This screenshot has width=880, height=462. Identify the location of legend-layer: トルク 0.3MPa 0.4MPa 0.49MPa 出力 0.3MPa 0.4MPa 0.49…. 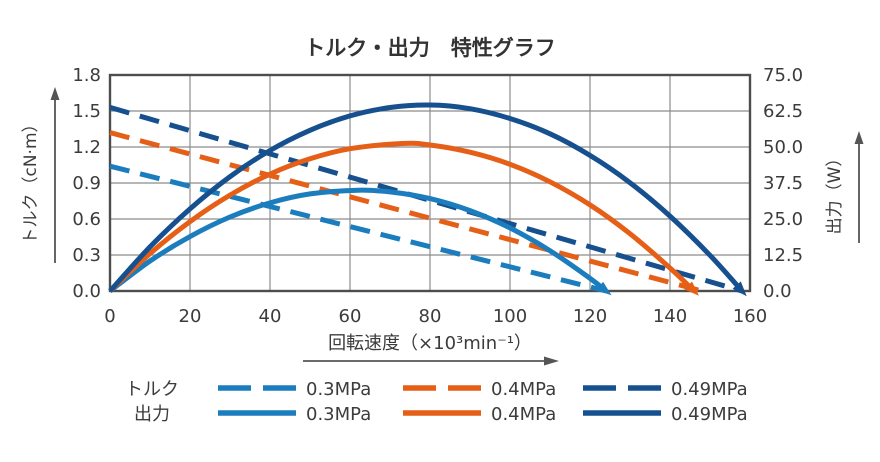
(436, 402).